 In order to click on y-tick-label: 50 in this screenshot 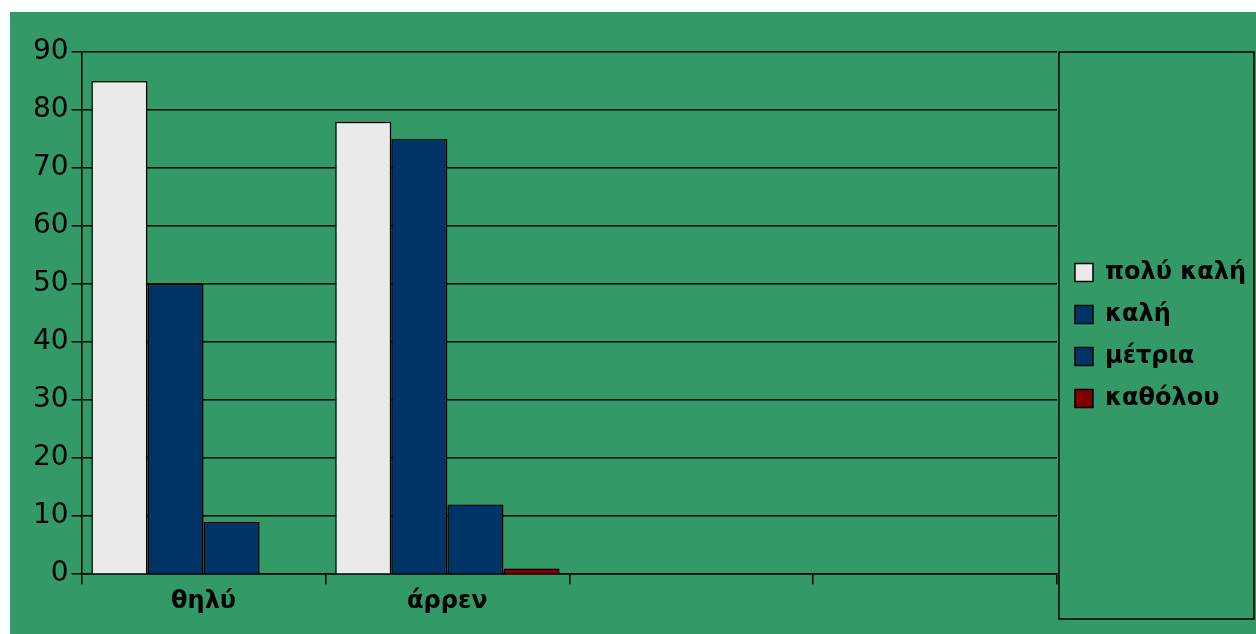, I will do `click(50, 282)`.